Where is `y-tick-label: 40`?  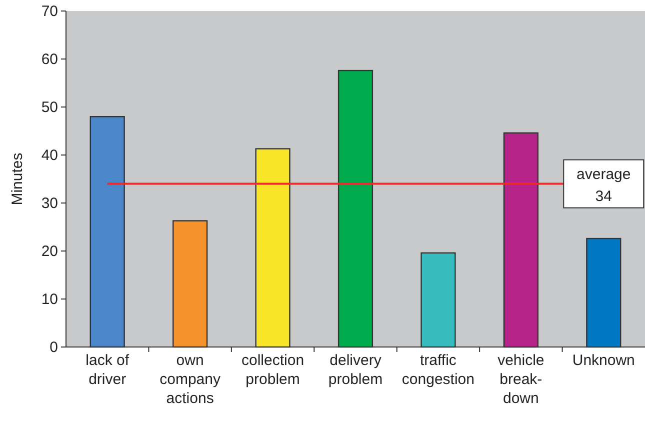 y-tick-label: 40 is located at coordinates (49, 155).